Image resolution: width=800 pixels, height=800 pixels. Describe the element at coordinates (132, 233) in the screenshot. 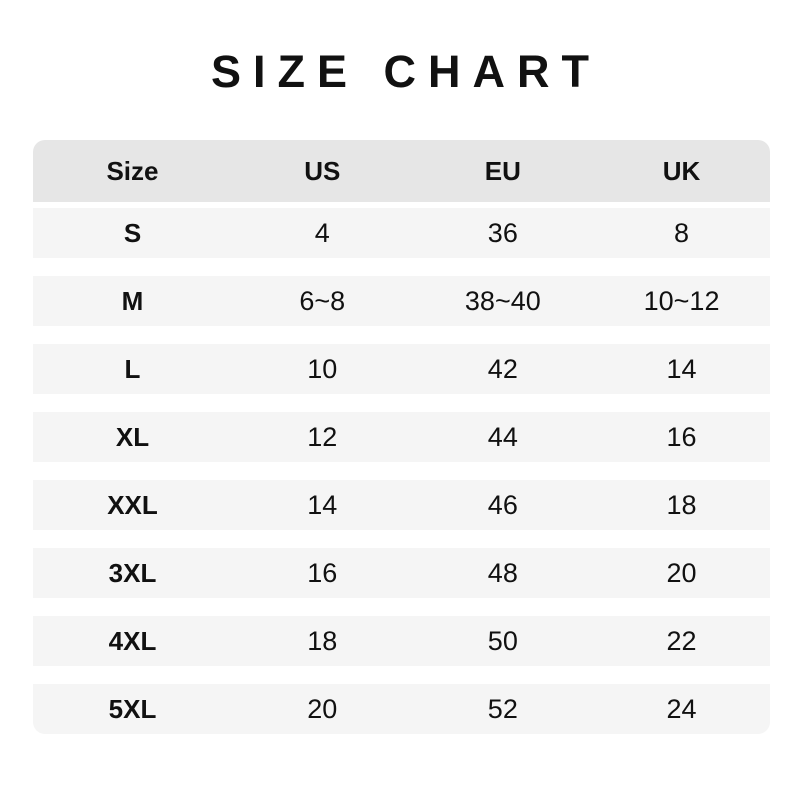

I see `cell-size: S` at that location.